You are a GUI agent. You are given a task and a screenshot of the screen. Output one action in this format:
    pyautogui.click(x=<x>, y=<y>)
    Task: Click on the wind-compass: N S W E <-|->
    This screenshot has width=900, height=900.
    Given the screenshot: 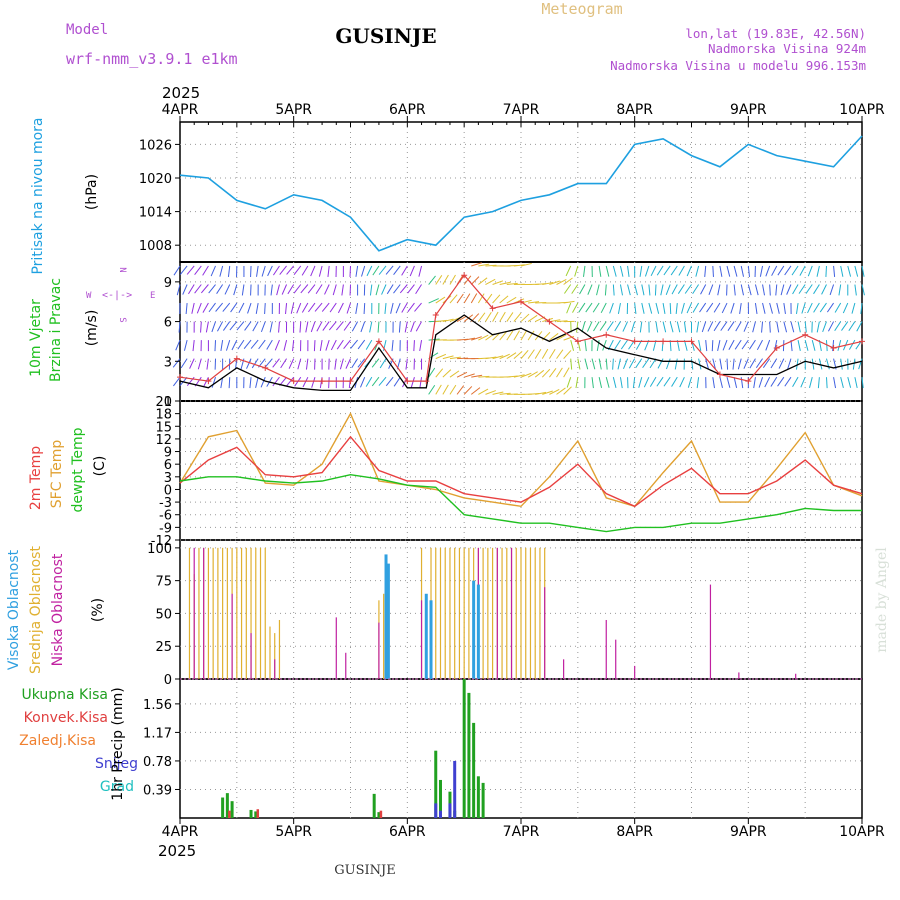 What is the action you would take?
    pyautogui.click(x=120, y=294)
    